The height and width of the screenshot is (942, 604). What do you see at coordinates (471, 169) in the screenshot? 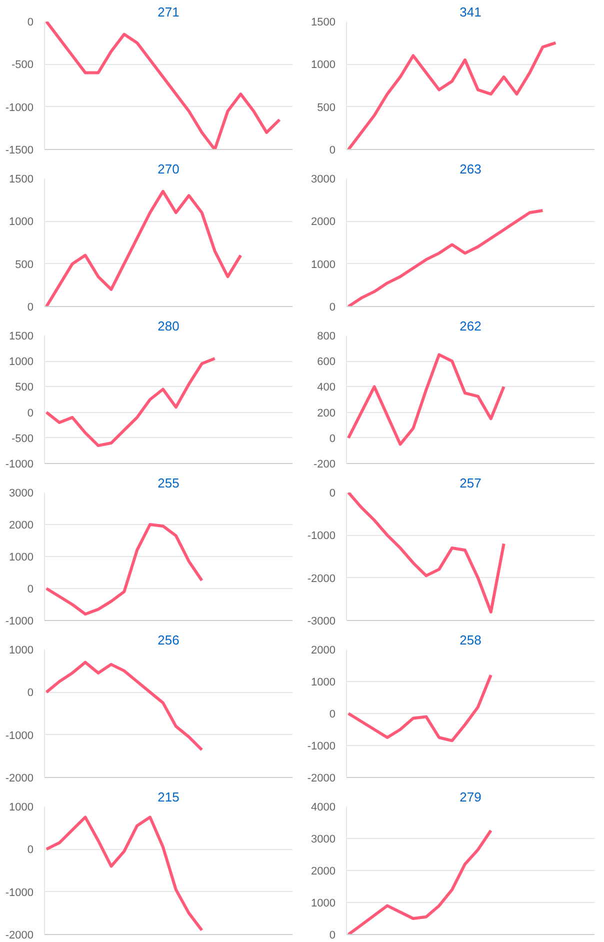
I see `chart-title: 263` at bounding box center [471, 169].